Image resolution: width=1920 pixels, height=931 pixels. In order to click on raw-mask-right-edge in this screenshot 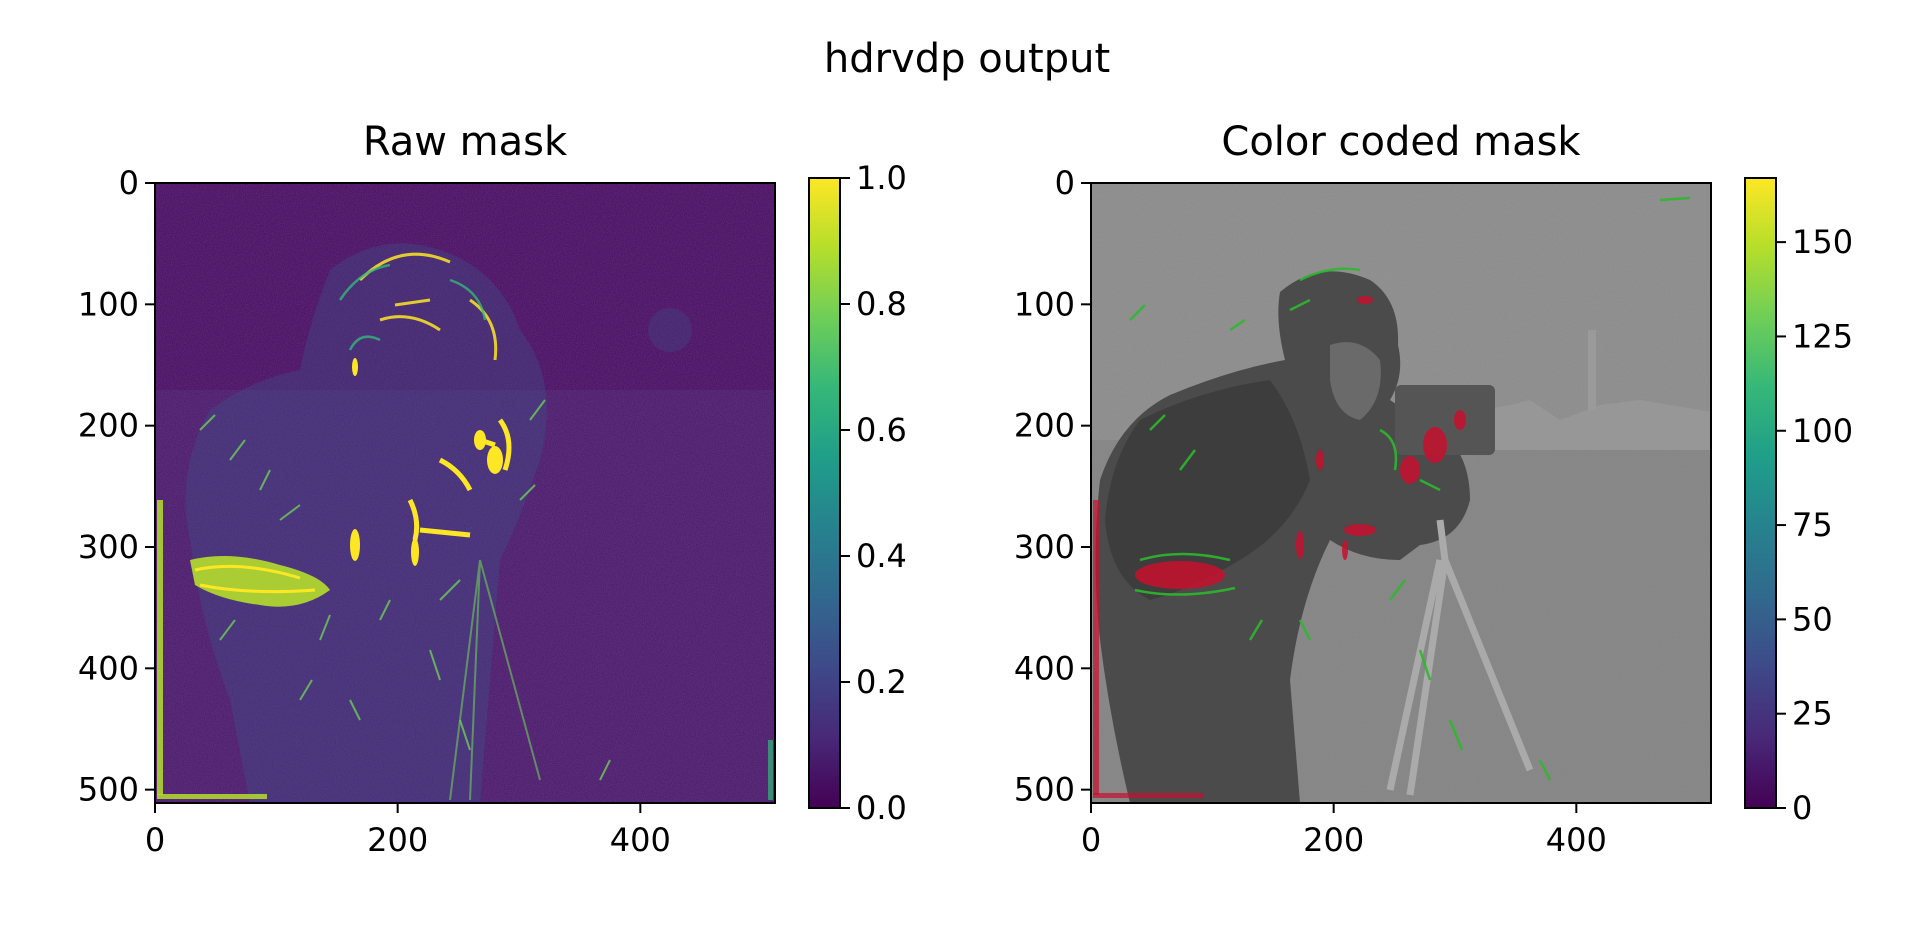, I will do `click(770, 770)`.